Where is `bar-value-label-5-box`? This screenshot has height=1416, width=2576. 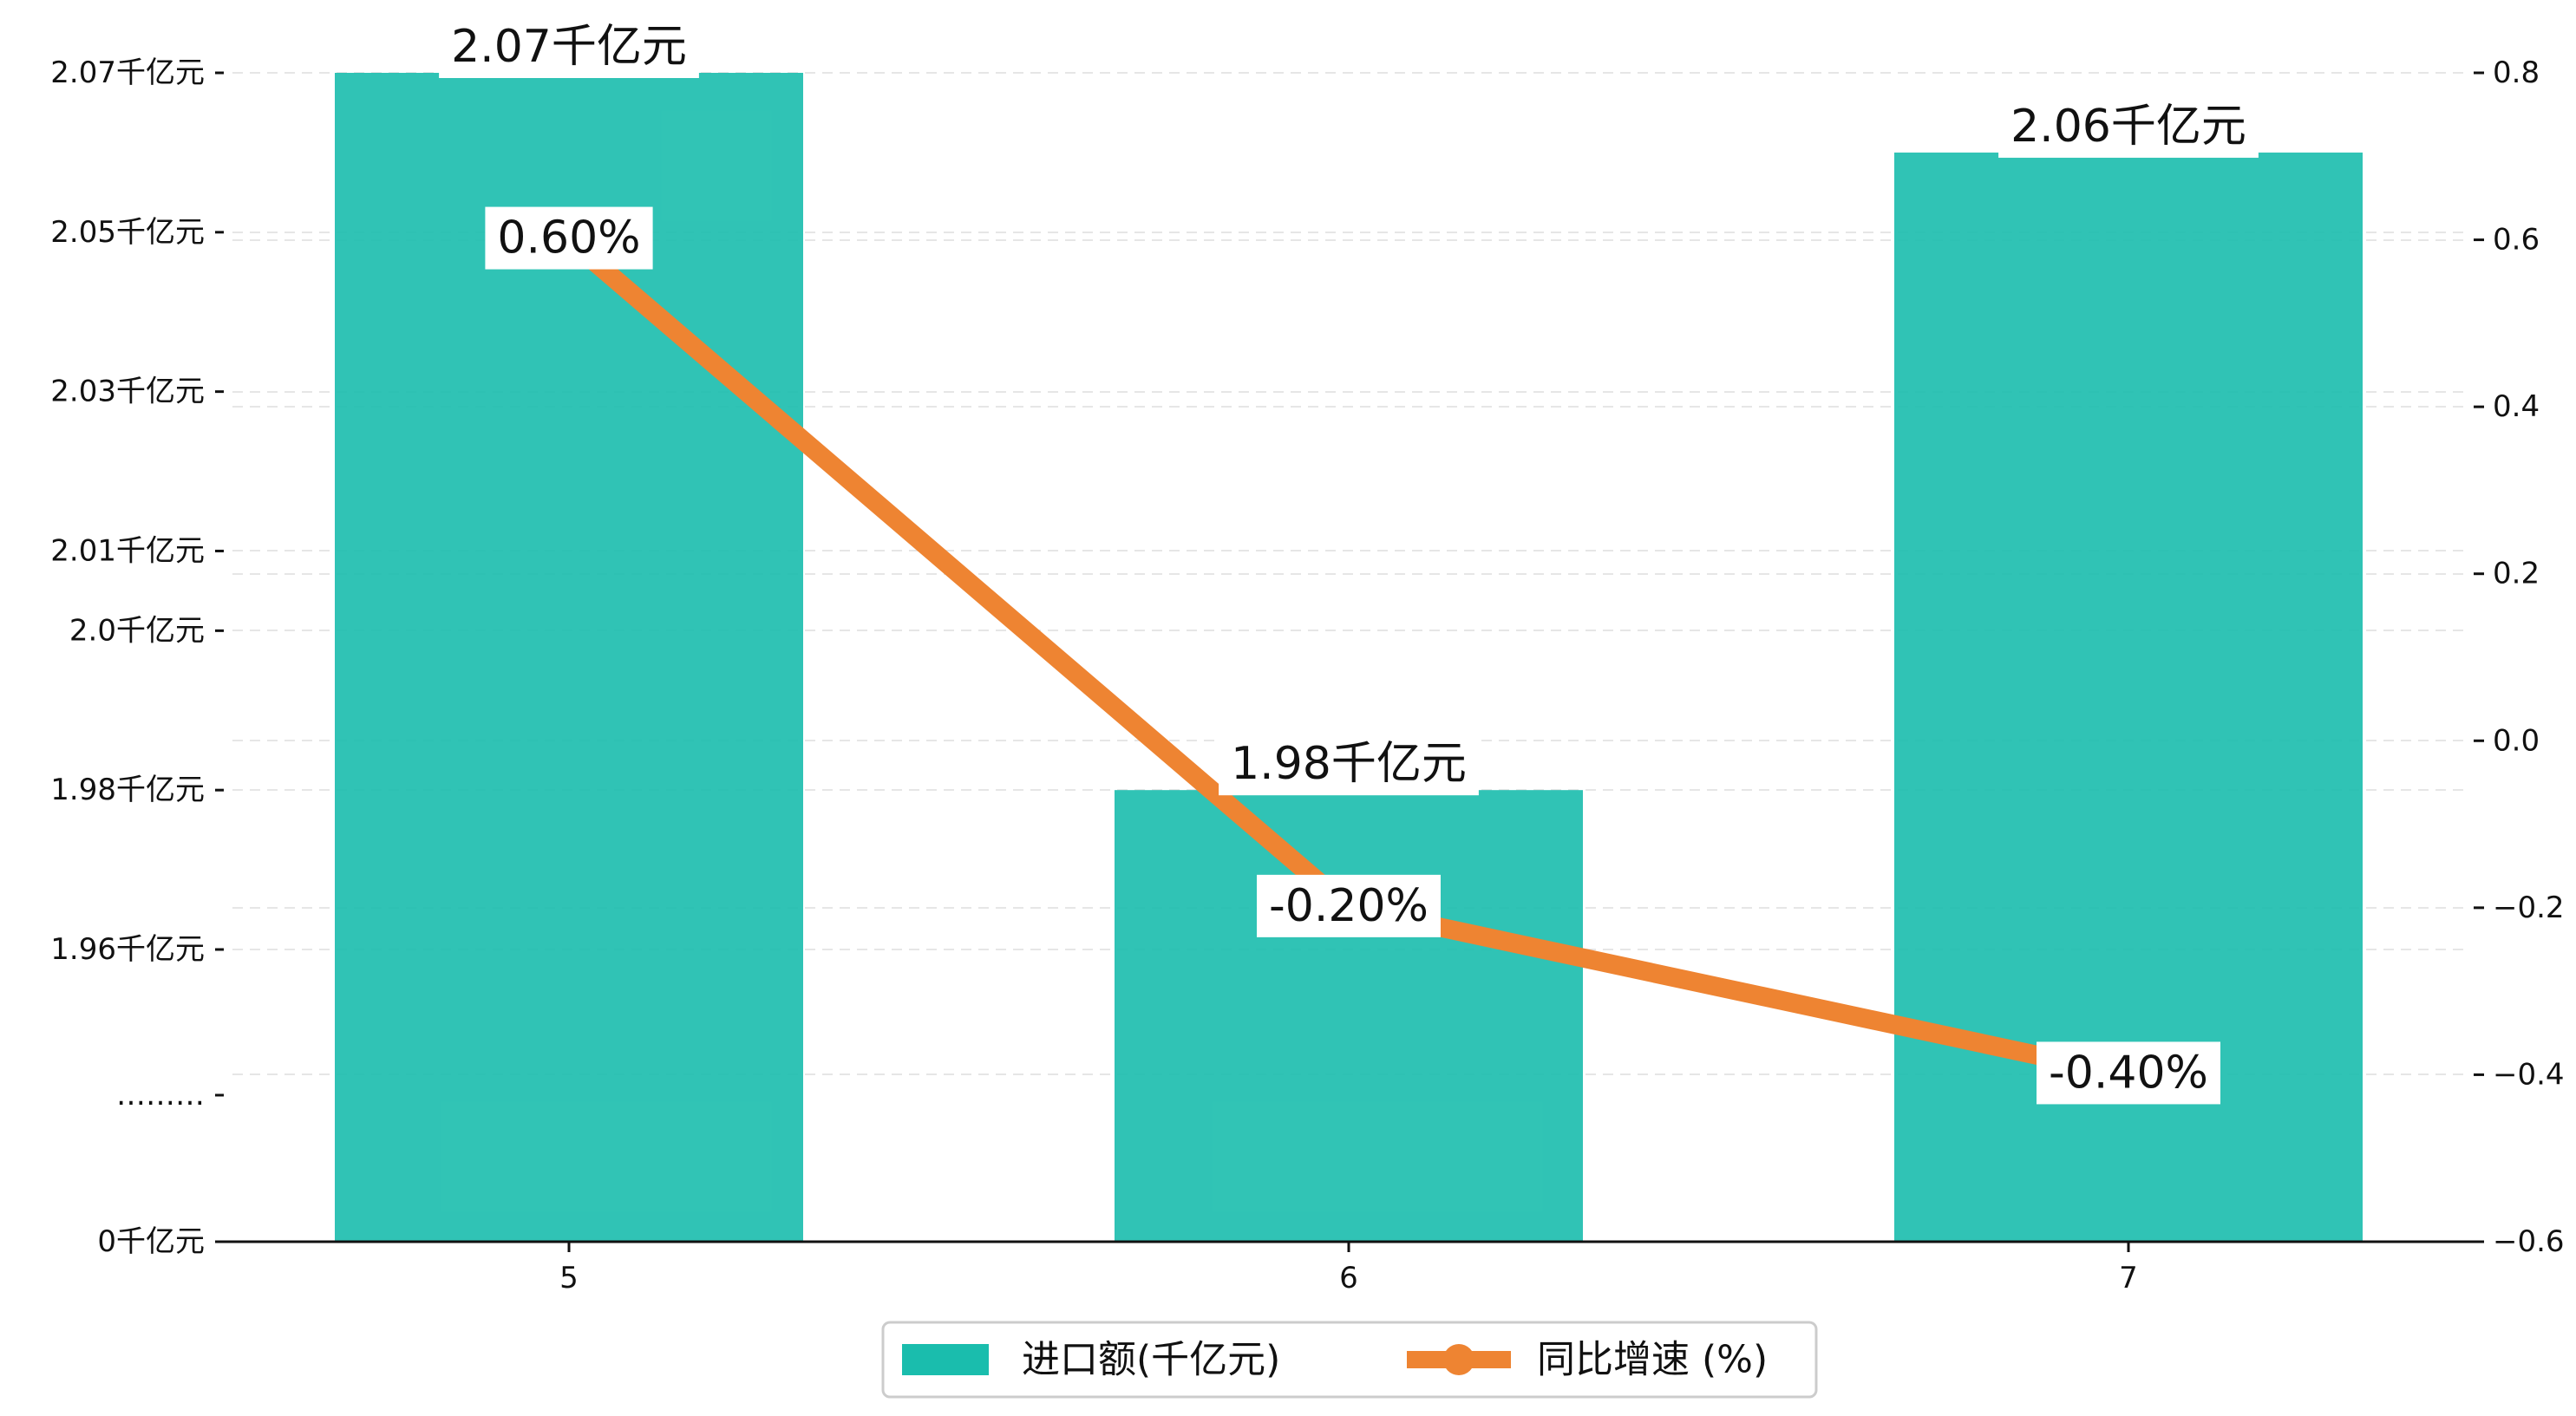
bar-value-label-5-box is located at coordinates (569, 47).